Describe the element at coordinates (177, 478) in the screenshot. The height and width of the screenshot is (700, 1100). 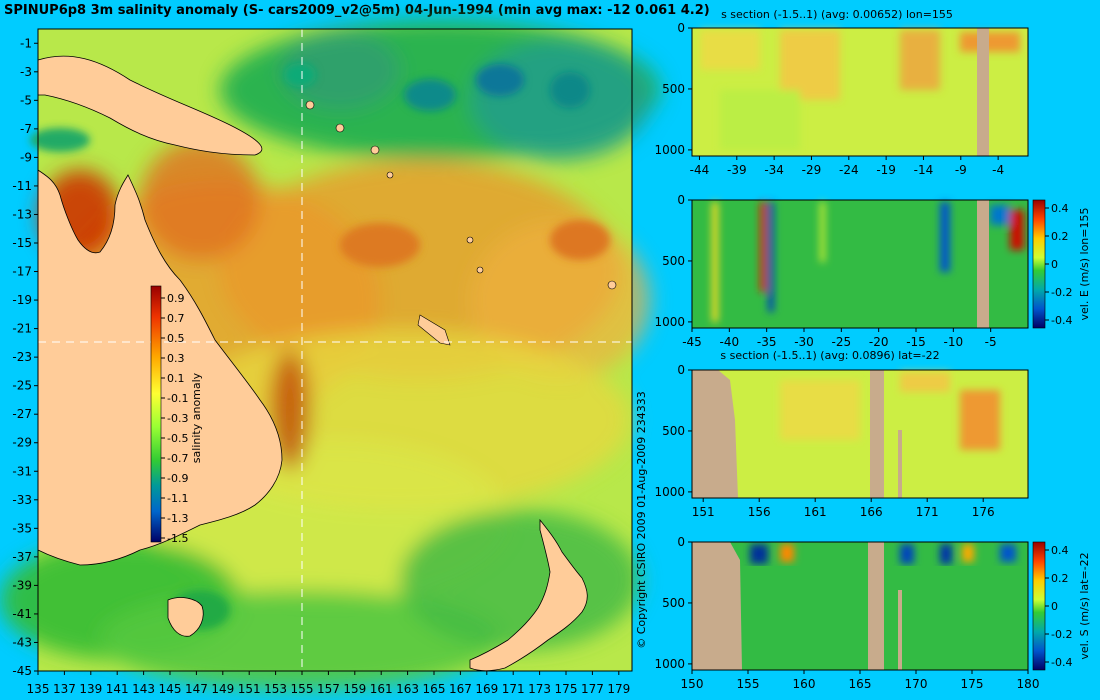
I see `colorbar-tick-label: -0.9` at that location.